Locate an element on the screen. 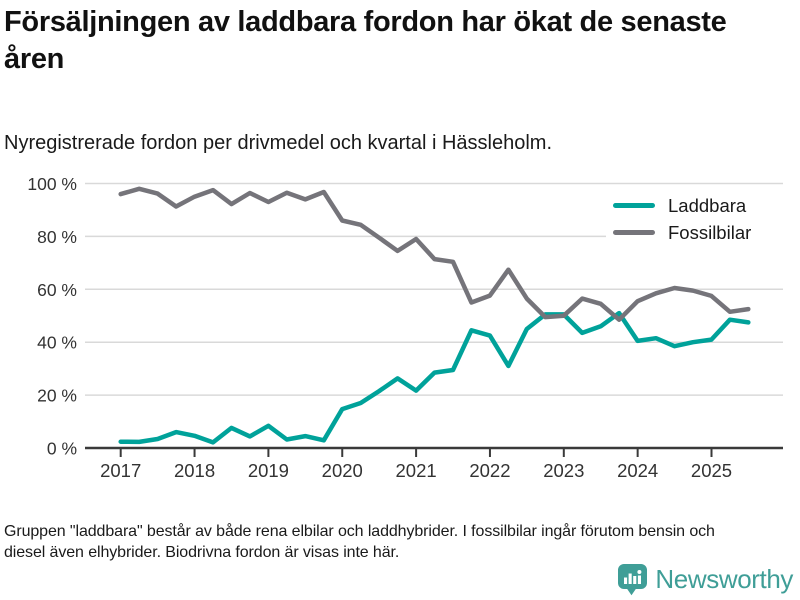  x-axis-label-2021: 2021 is located at coordinates (416, 470).